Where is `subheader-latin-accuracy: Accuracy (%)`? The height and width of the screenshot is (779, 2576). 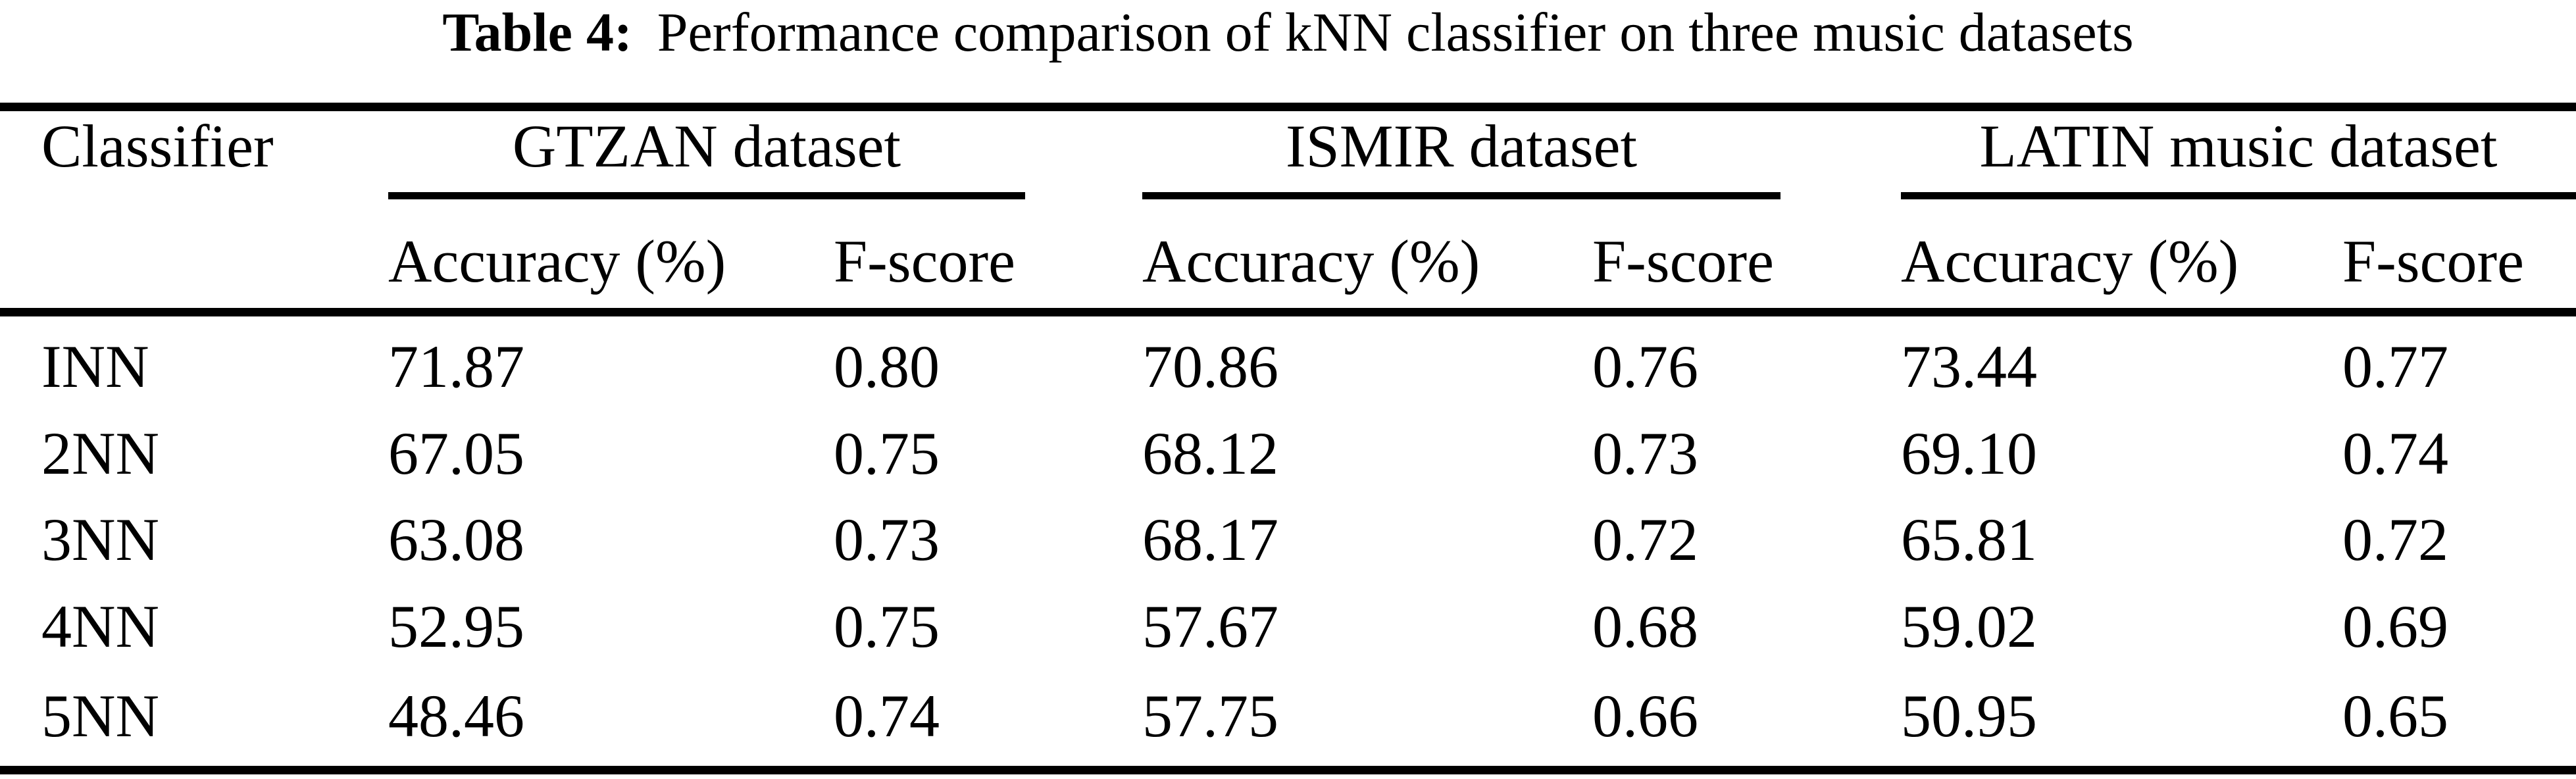 subheader-latin-accuracy: Accuracy (%) is located at coordinates (2070, 261).